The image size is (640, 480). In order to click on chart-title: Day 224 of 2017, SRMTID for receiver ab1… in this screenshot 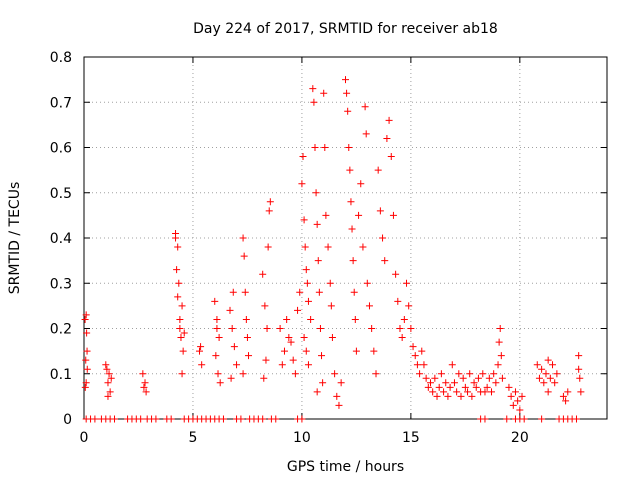, I will do `click(345, 29)`.